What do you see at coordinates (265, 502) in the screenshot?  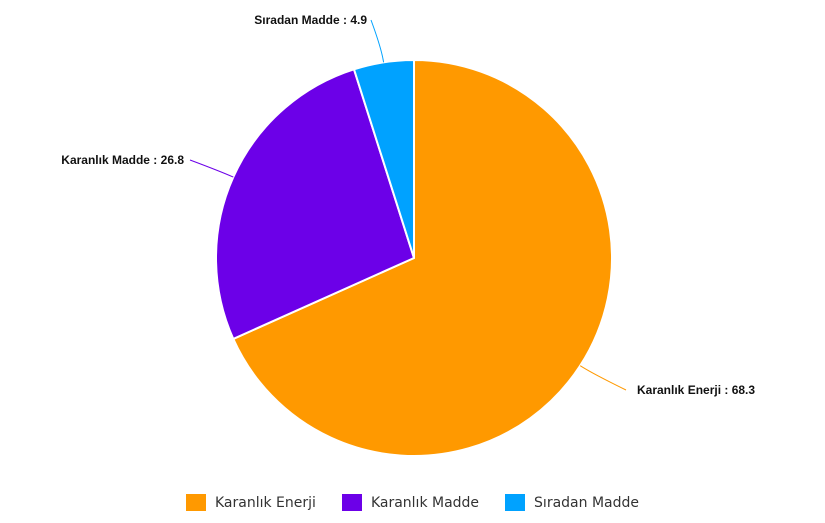 I see `legend-label-karanlik-enerji: Karanlık Enerji` at bounding box center [265, 502].